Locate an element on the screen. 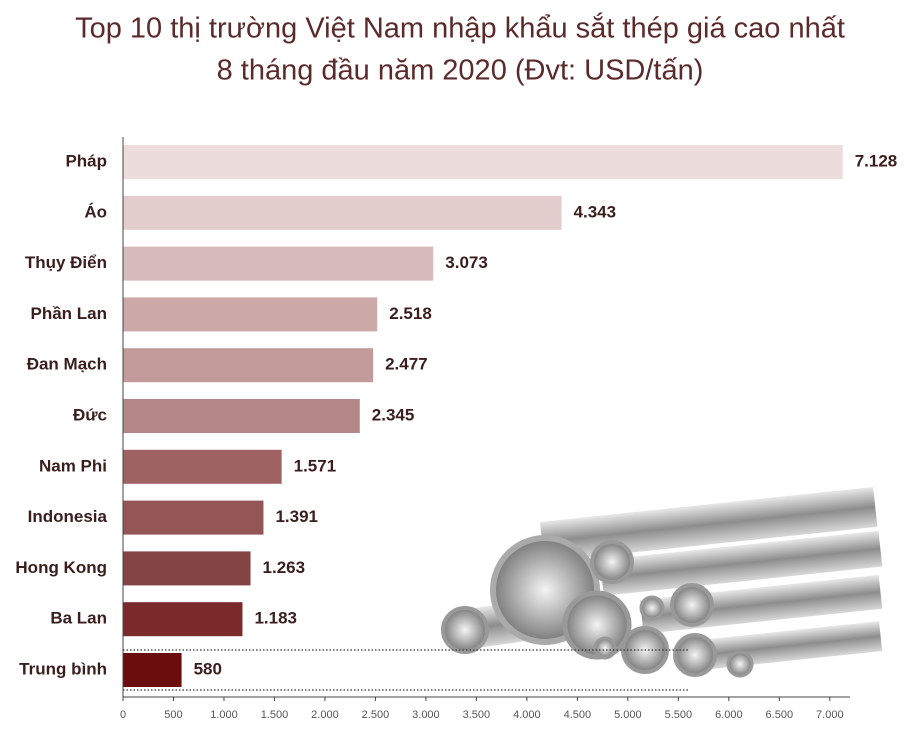 This screenshot has height=741, width=921. pipes-illustration is located at coordinates (662, 582).